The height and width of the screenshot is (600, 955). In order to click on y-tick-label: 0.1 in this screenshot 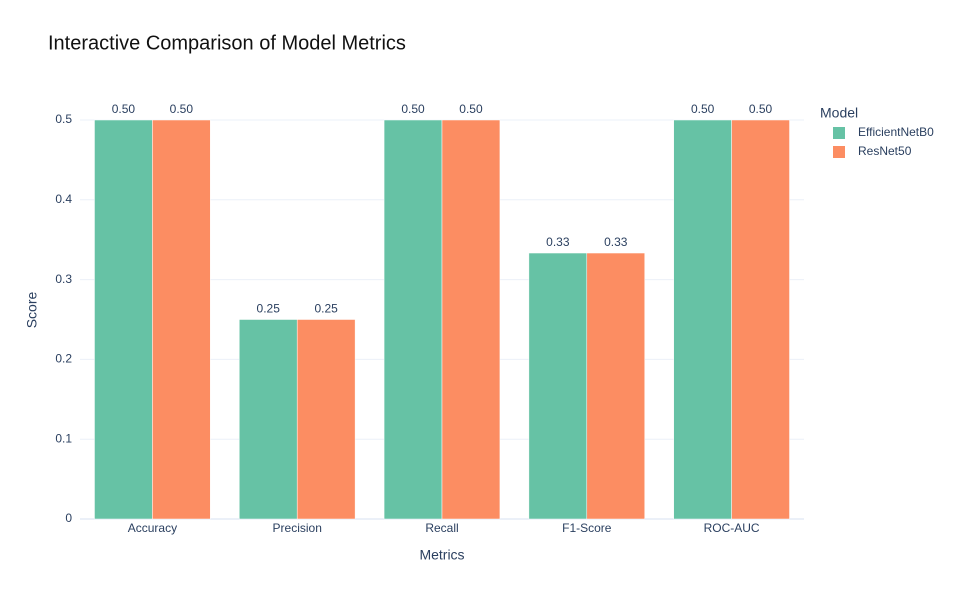, I will do `click(63, 438)`.